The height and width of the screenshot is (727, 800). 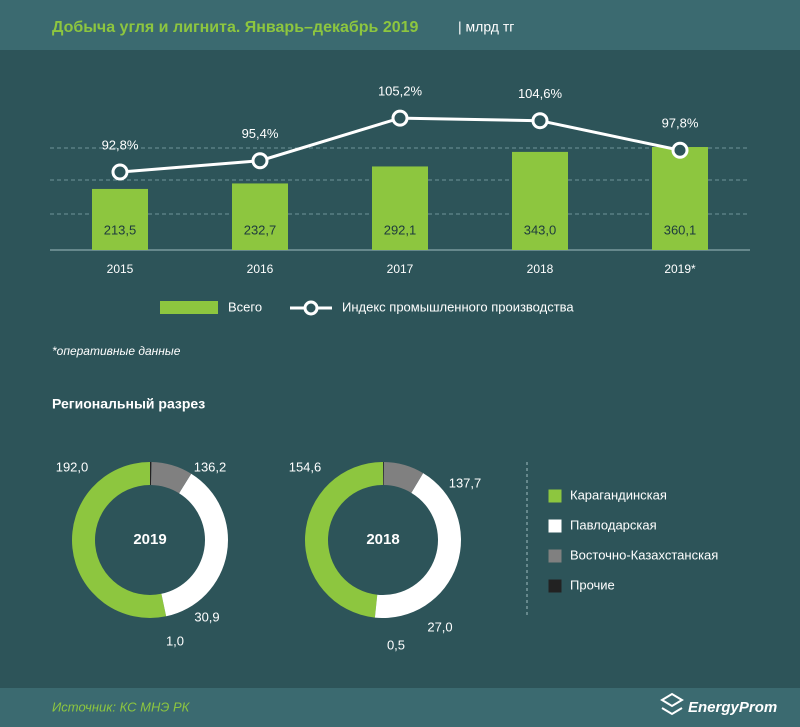 What do you see at coordinates (672, 704) in the screenshot?
I see `logo-icon` at bounding box center [672, 704].